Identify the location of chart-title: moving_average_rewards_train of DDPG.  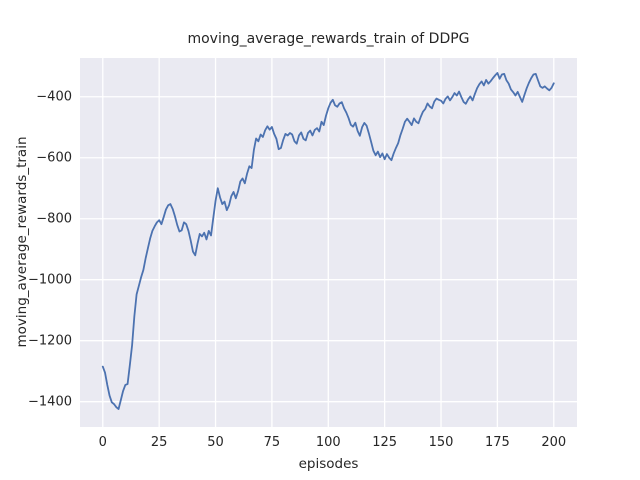
(328, 39).